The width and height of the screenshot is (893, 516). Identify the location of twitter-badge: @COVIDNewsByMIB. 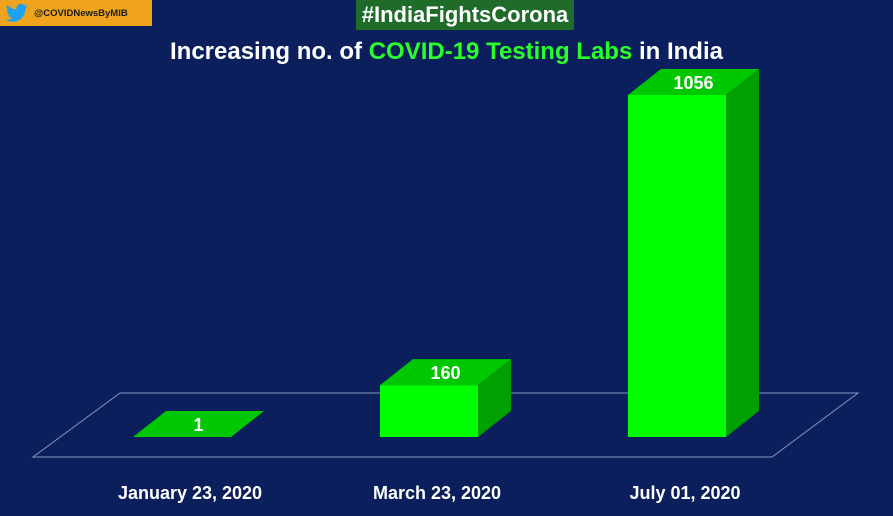
(76, 13).